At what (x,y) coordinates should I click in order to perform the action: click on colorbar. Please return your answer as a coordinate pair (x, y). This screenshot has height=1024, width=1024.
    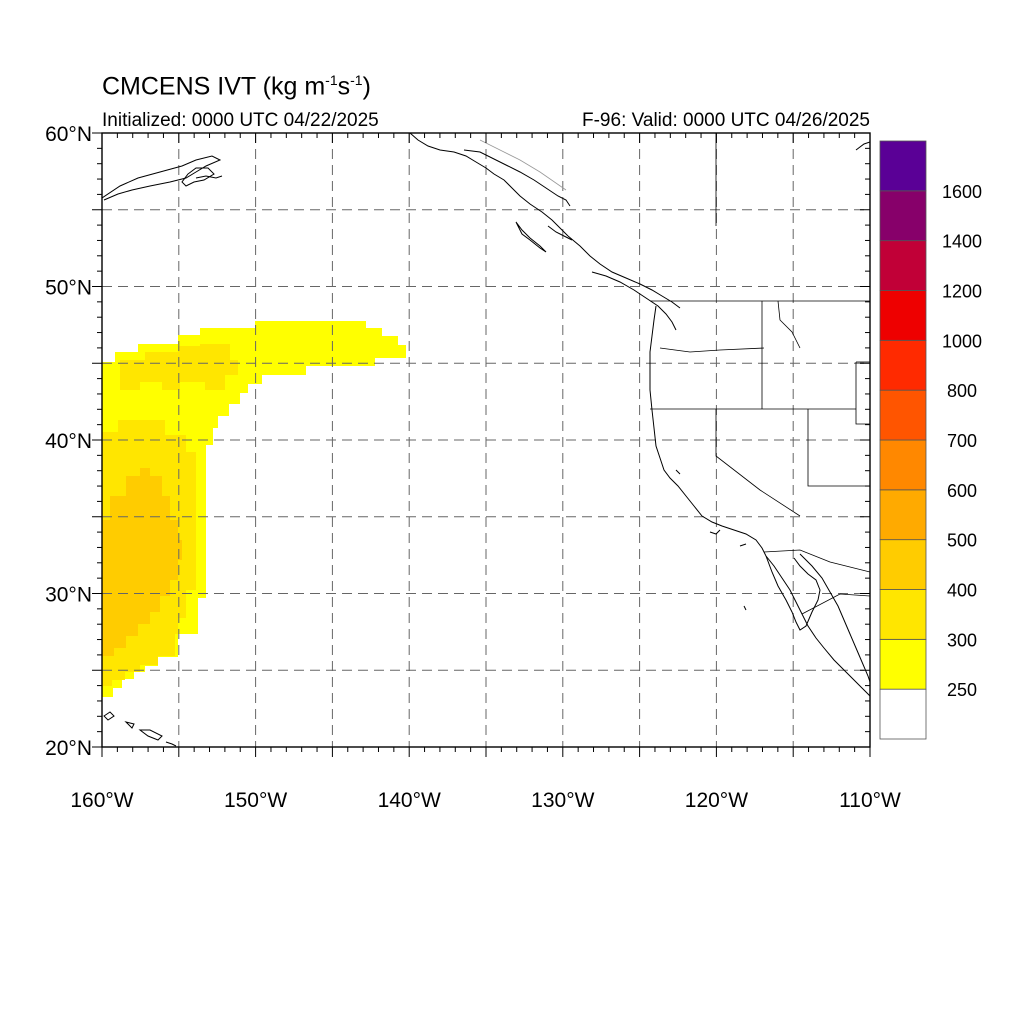
    Looking at the image, I should click on (903, 440).